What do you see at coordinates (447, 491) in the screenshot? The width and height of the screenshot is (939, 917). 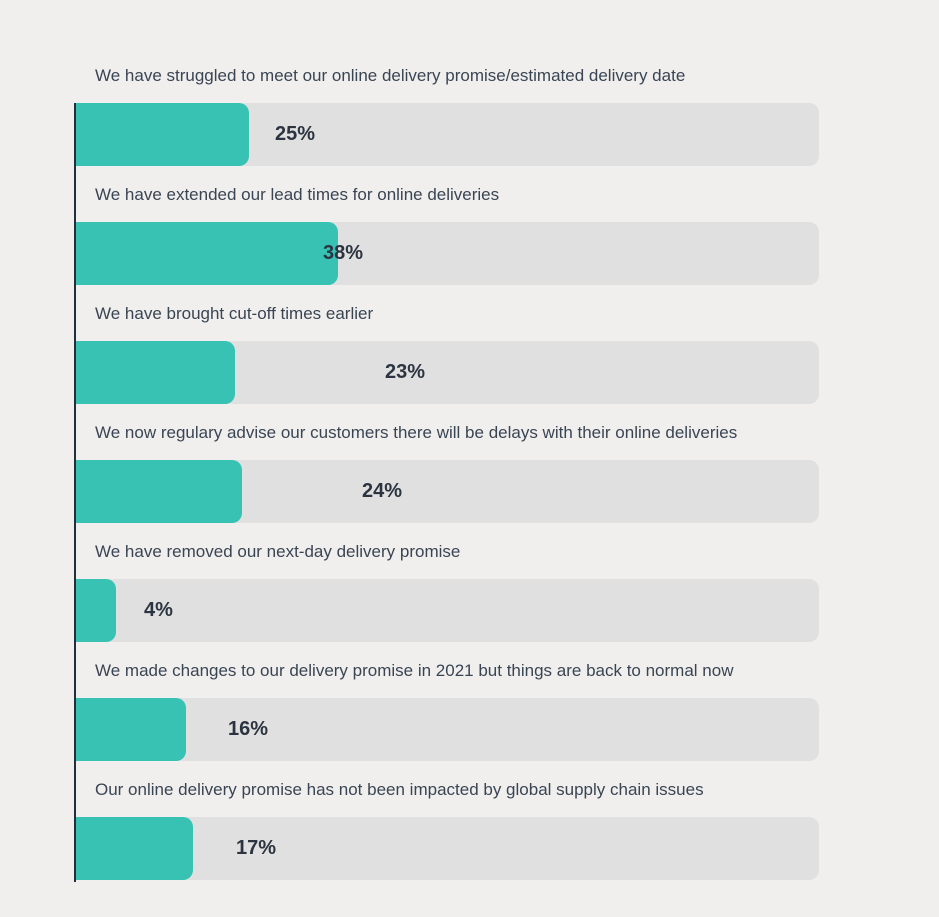 I see `bar-track: 24%` at bounding box center [447, 491].